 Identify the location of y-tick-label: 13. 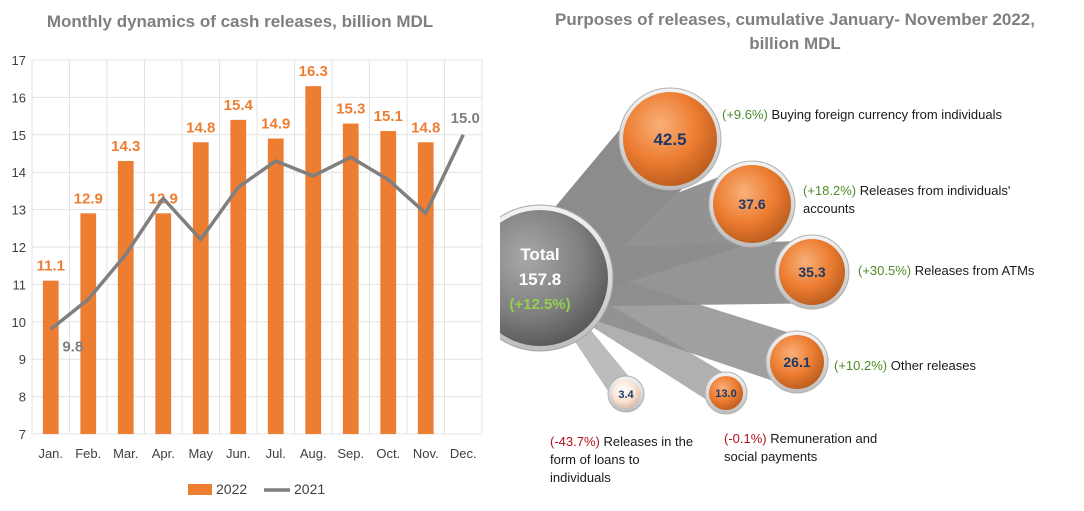
(19, 210).